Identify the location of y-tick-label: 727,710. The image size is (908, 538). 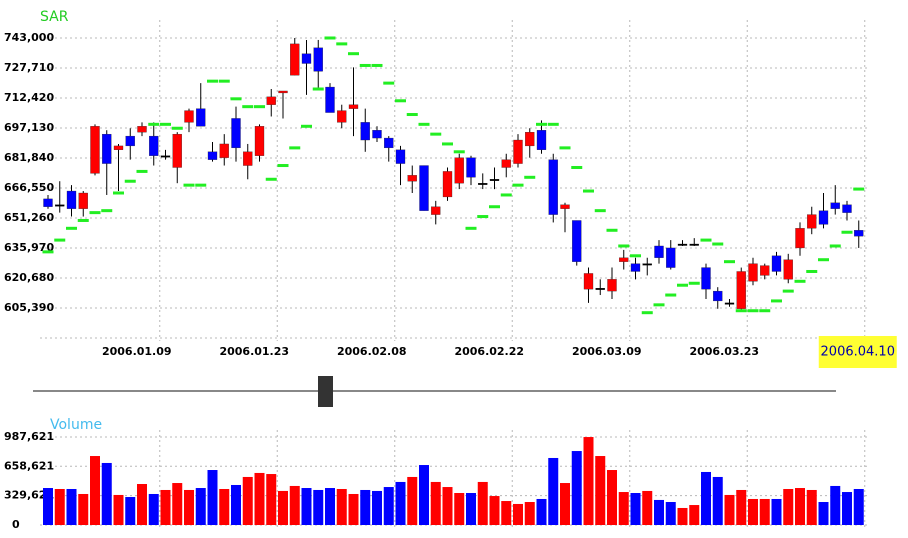
(29, 67).